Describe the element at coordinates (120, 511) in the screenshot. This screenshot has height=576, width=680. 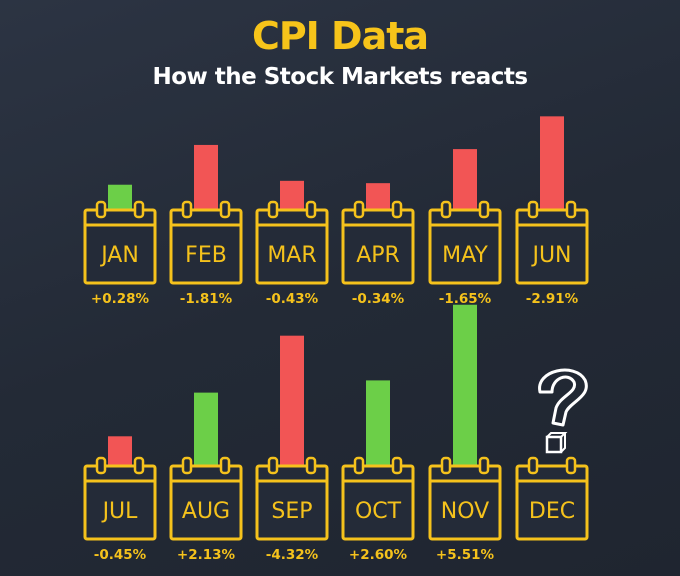
I see `month-label: JUL` at that location.